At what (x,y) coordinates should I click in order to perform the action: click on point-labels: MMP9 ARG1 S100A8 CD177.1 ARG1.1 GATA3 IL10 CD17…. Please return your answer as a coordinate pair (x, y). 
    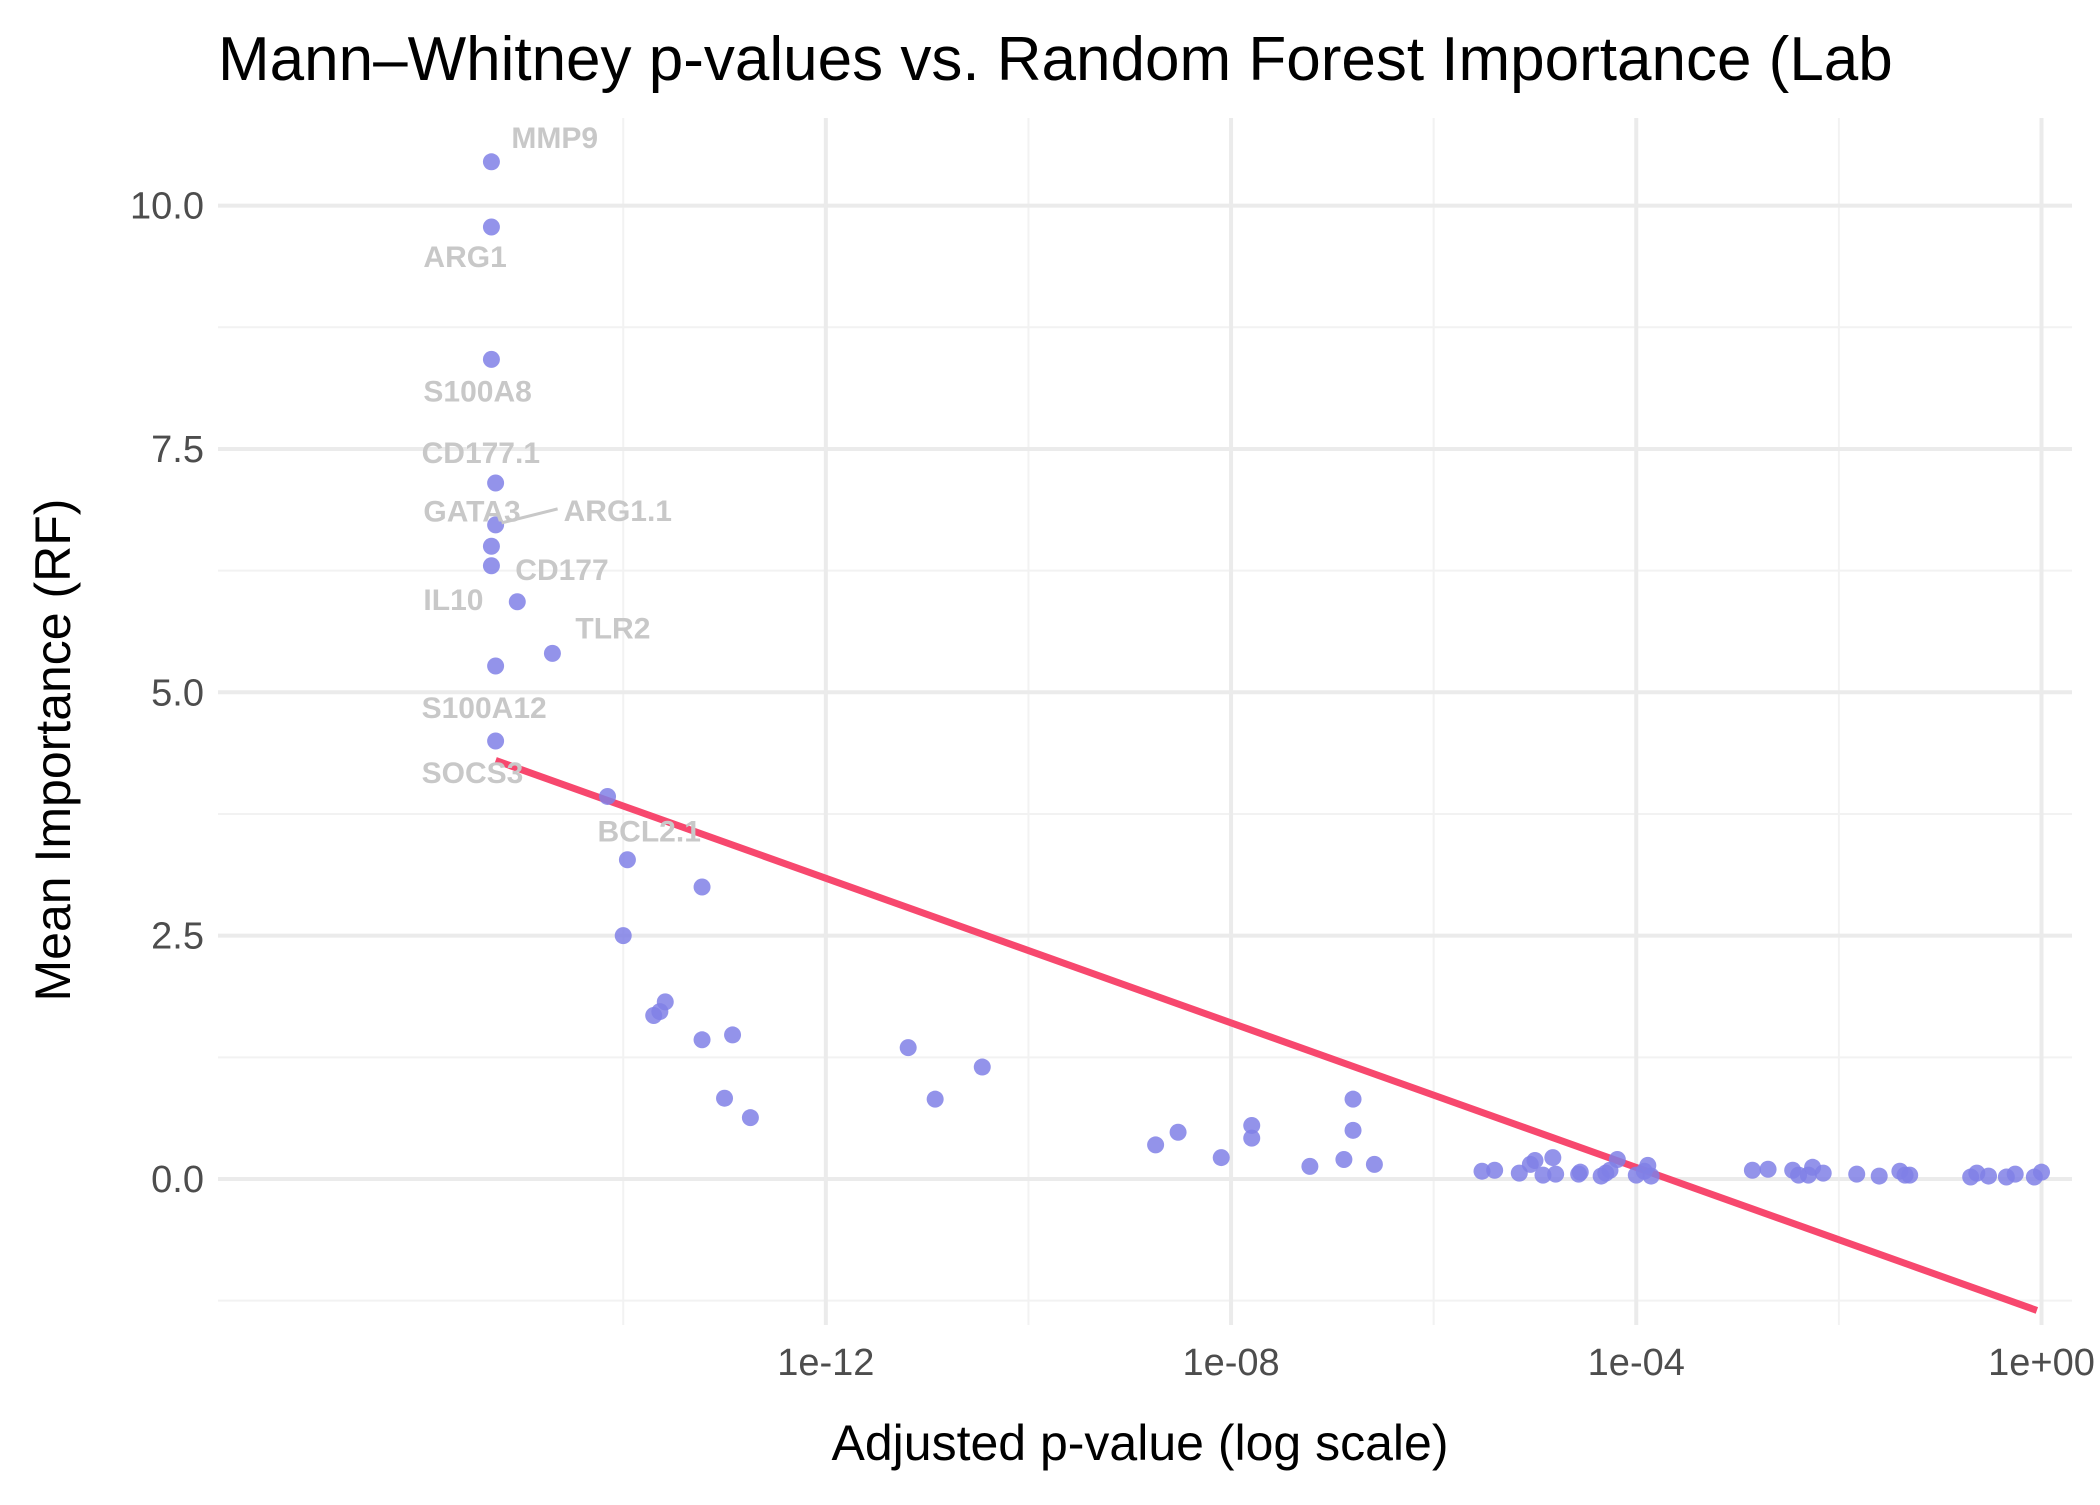
    Looking at the image, I should click on (561, 485).